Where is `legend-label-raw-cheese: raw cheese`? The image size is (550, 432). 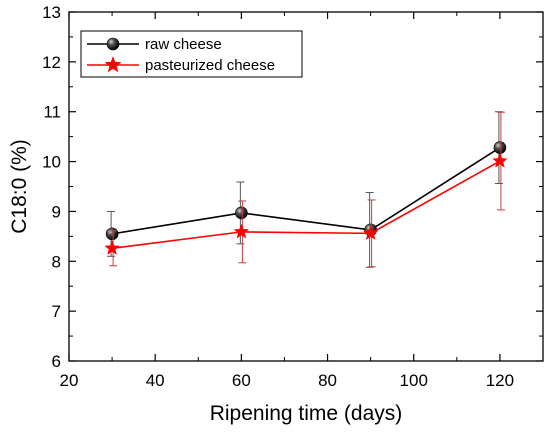
legend-label-raw-cheese: raw cheese is located at coordinates (183, 44).